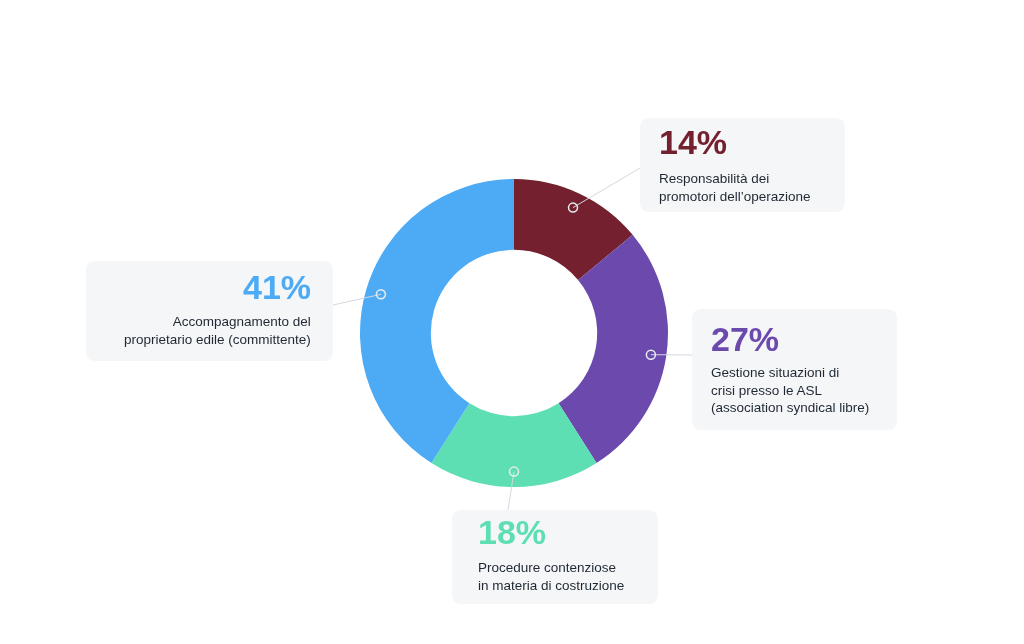  What do you see at coordinates (217, 330) in the screenshot?
I see `slice-label: Accompagnamento del proprietario edile (committente)` at bounding box center [217, 330].